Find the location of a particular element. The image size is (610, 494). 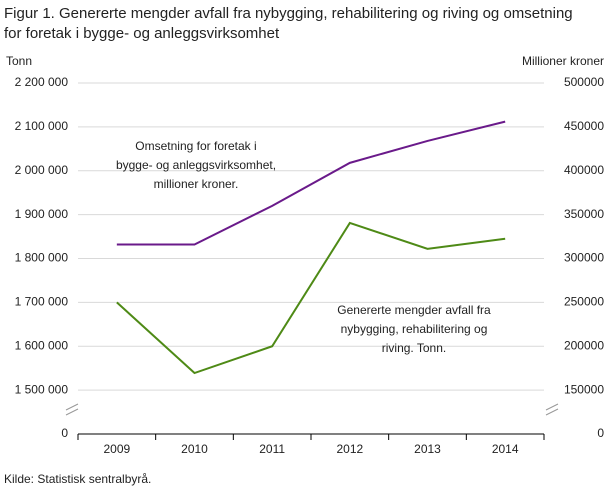

annotation: Omsetning for foretak i is located at coordinates (195, 146).